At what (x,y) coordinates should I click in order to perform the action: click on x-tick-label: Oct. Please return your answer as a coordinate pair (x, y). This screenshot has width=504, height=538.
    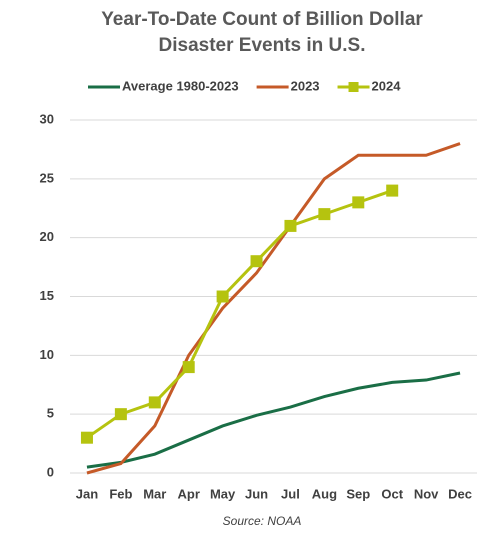
    Looking at the image, I should click on (392, 493).